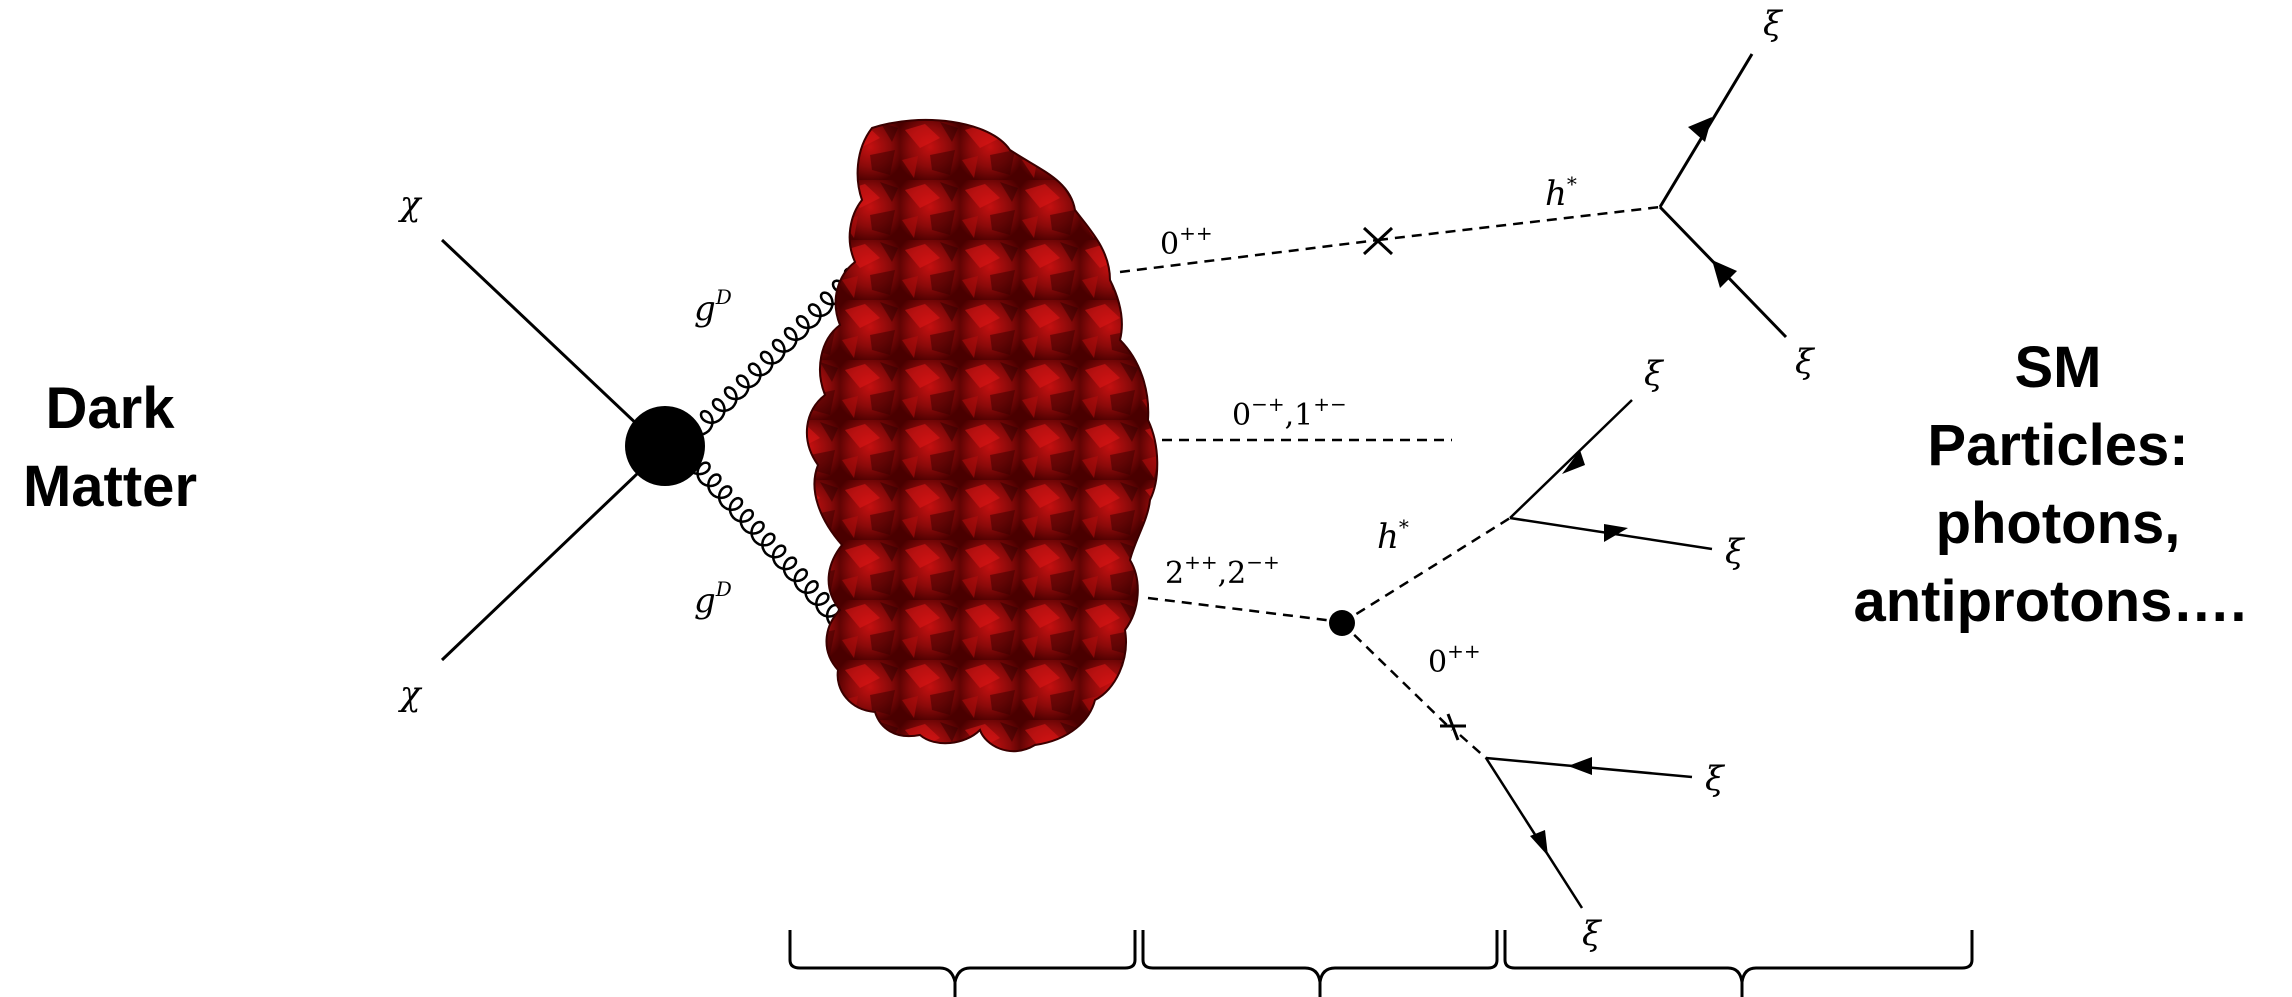  What do you see at coordinates (1735, 552) in the screenshot?
I see `xi-label-4: ξ` at bounding box center [1735, 552].